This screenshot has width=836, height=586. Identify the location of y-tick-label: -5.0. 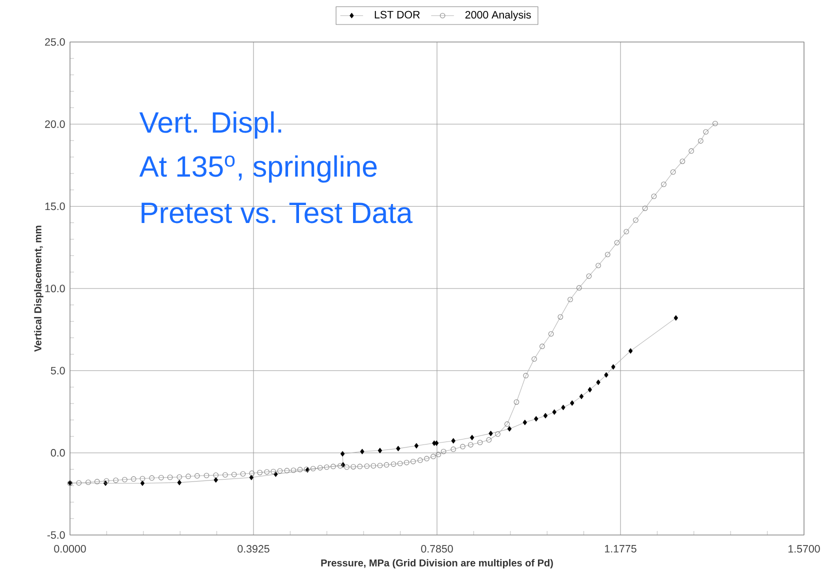
(56, 535).